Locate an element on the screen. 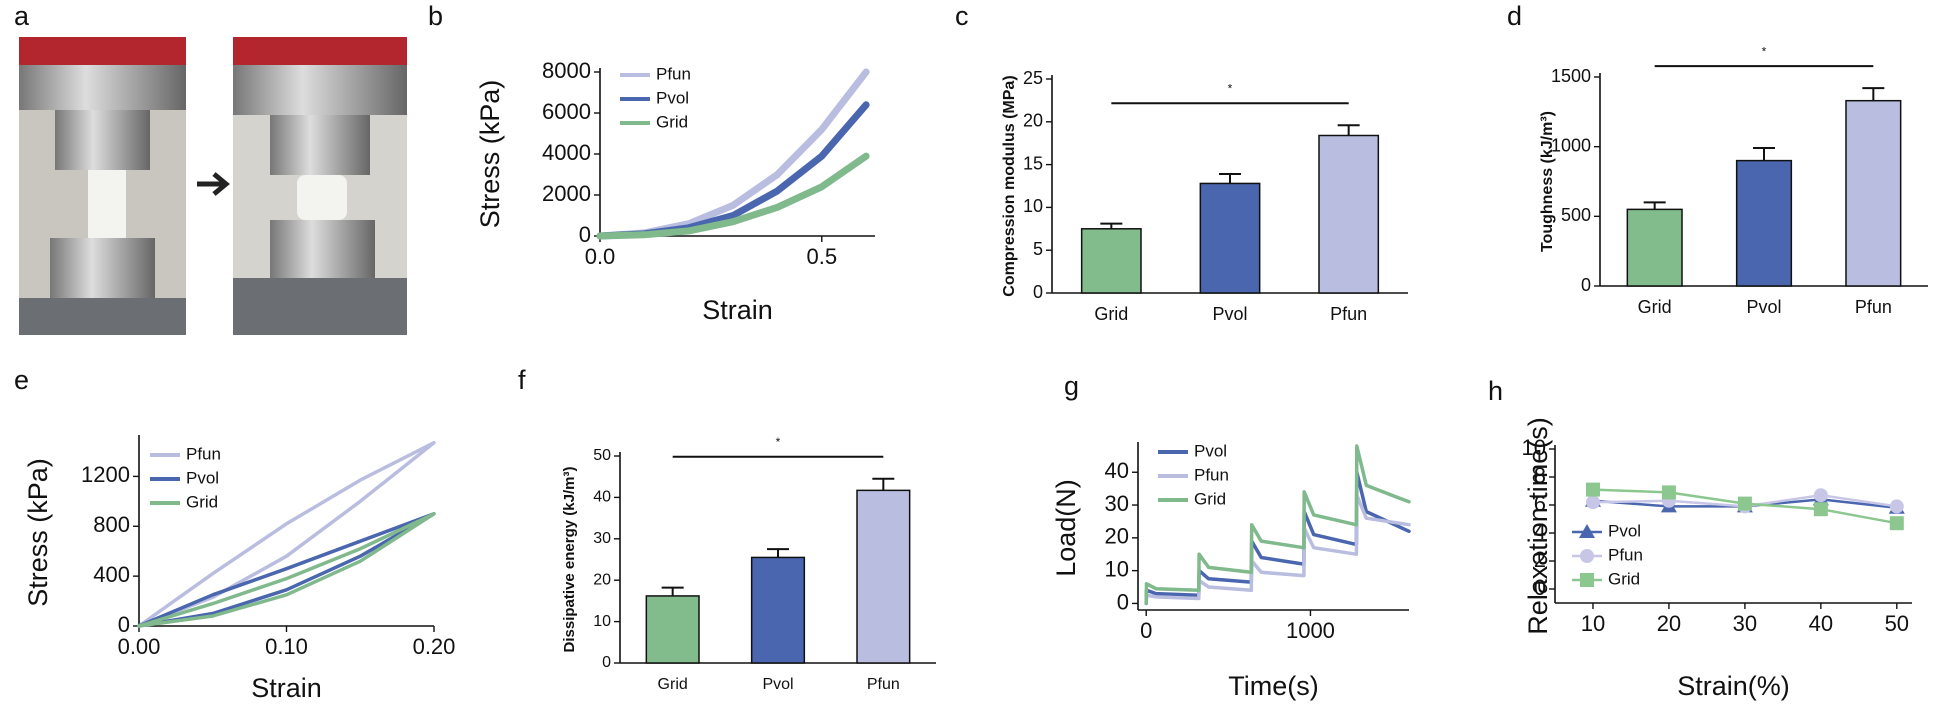 This screenshot has width=1944, height=711. y-axis-label: Compression modulus (MPa) is located at coordinates (1009, 185).